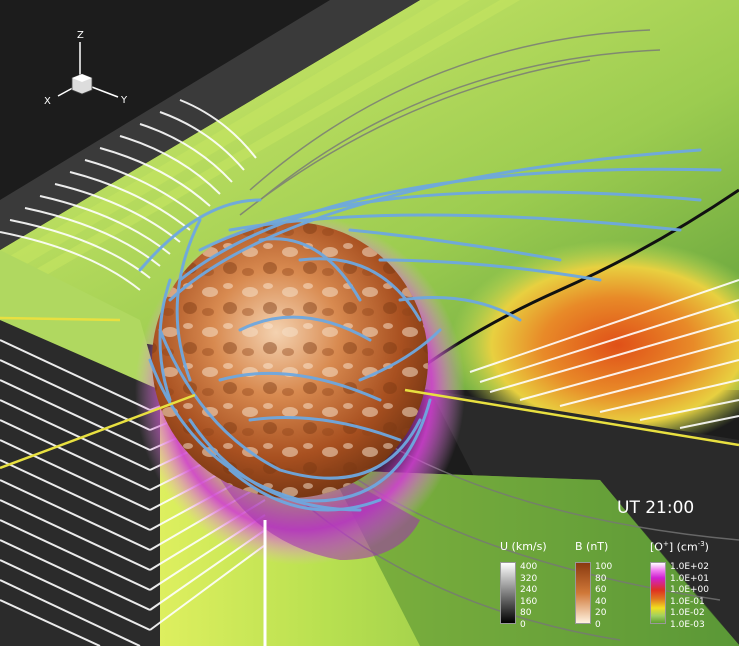 The image size is (739, 646). What do you see at coordinates (604, 567) in the screenshot?
I see `legend-tick: 100` at bounding box center [604, 567].